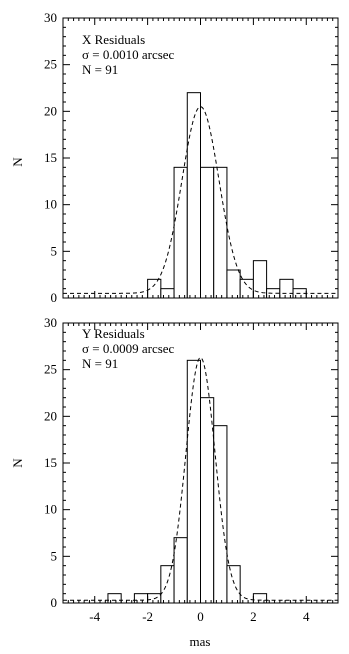  I want to click on y-residuals-x-tick-label: 4, so click(306, 616).